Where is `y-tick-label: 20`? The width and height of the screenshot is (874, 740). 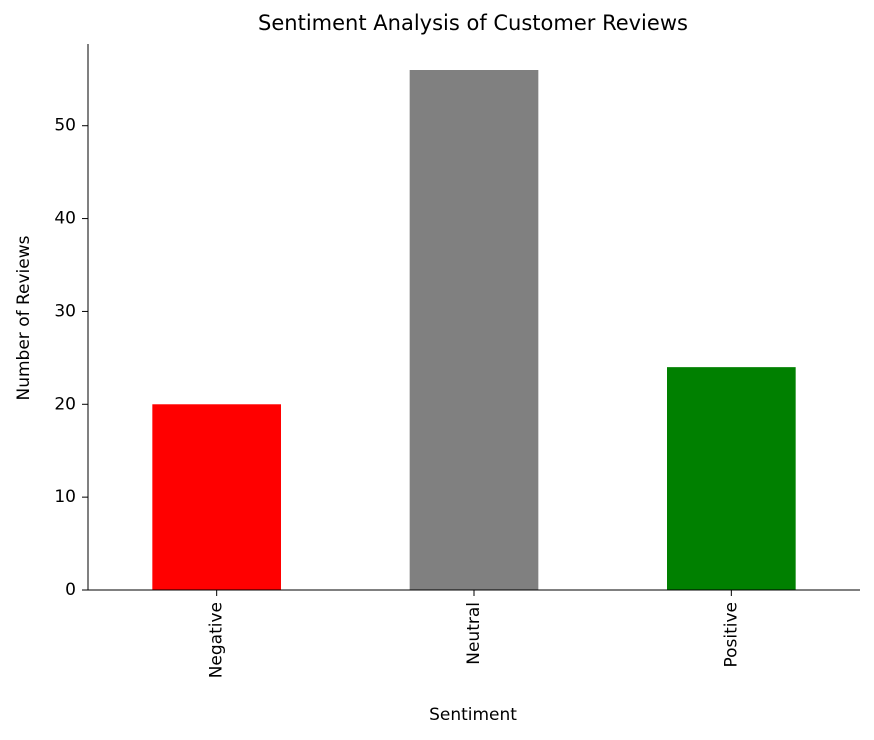
y-tick-label: 20 is located at coordinates (65, 404).